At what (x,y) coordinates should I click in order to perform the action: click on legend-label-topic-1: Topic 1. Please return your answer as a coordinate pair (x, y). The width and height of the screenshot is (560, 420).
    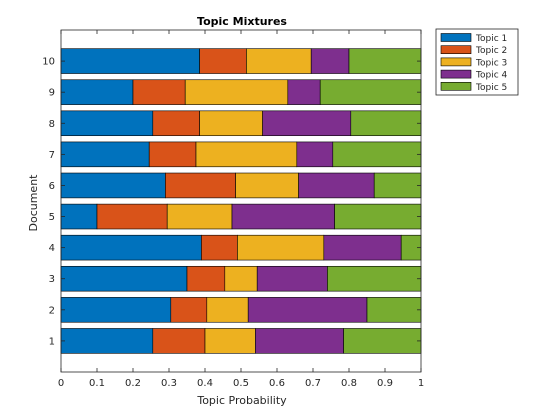
    Looking at the image, I should click on (491, 39).